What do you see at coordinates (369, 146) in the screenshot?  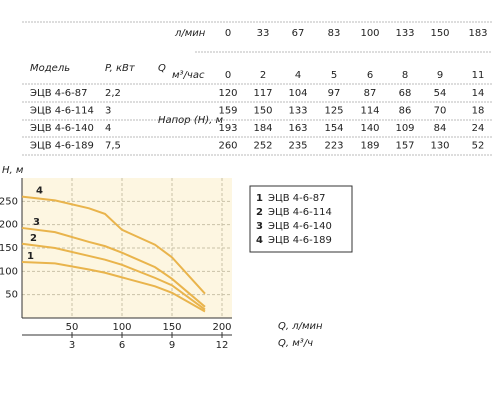 I see `cell: 189` at bounding box center [369, 146].